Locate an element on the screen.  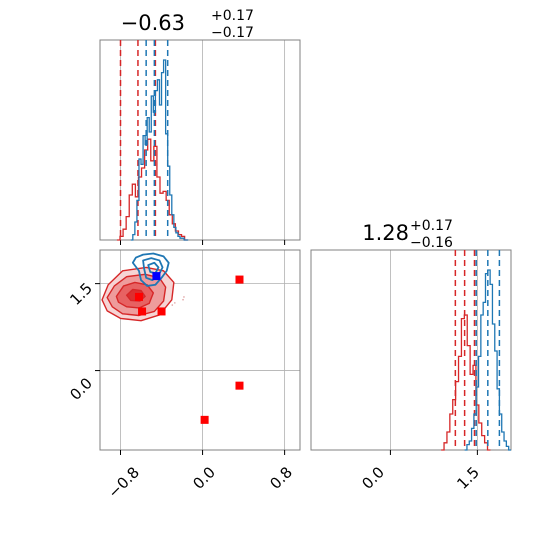
x2-tick-label: 1.5 is located at coordinates (468, 478).